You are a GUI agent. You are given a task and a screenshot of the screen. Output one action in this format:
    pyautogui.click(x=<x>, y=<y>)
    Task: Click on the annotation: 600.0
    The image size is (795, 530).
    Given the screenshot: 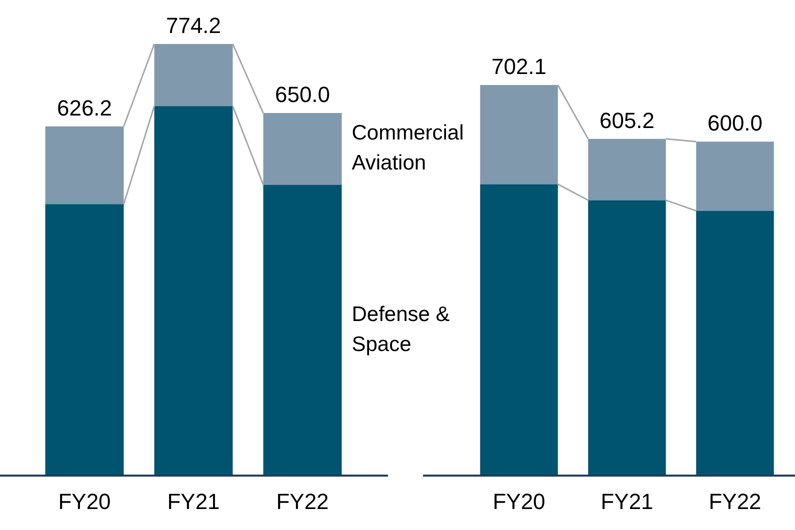 What is the action you would take?
    pyautogui.click(x=735, y=123)
    